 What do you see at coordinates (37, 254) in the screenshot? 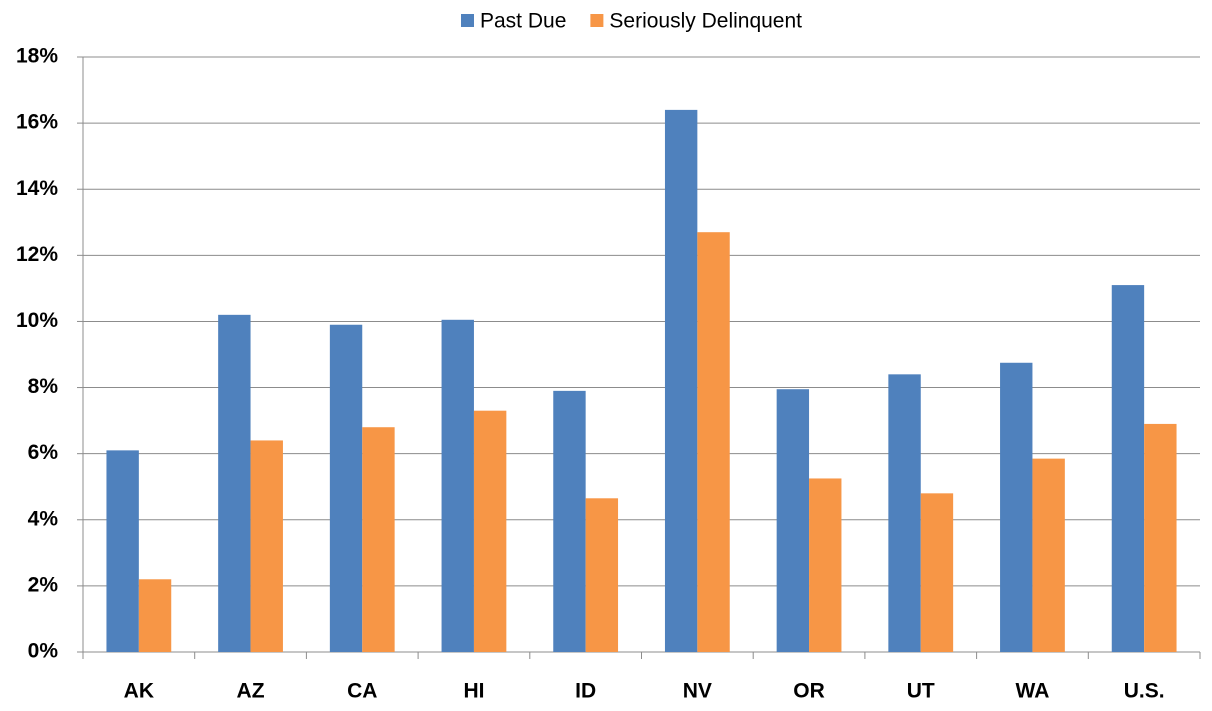
I see `y-tick-label: 12%` at bounding box center [37, 254].